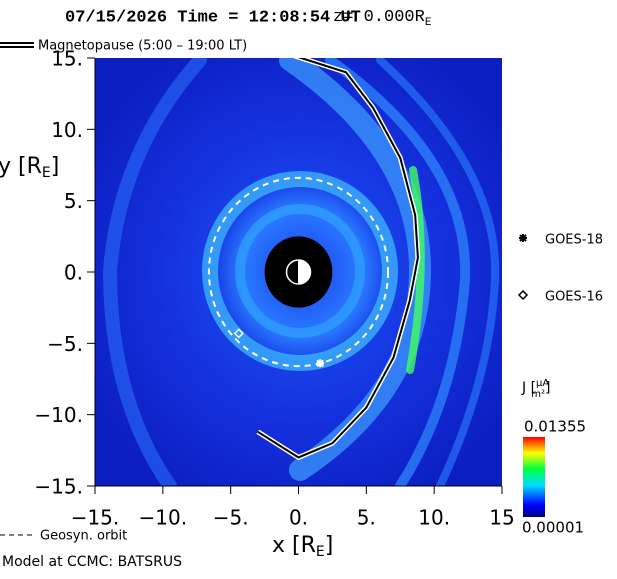  I want to click on legend-label: GOES-18, so click(574, 240).